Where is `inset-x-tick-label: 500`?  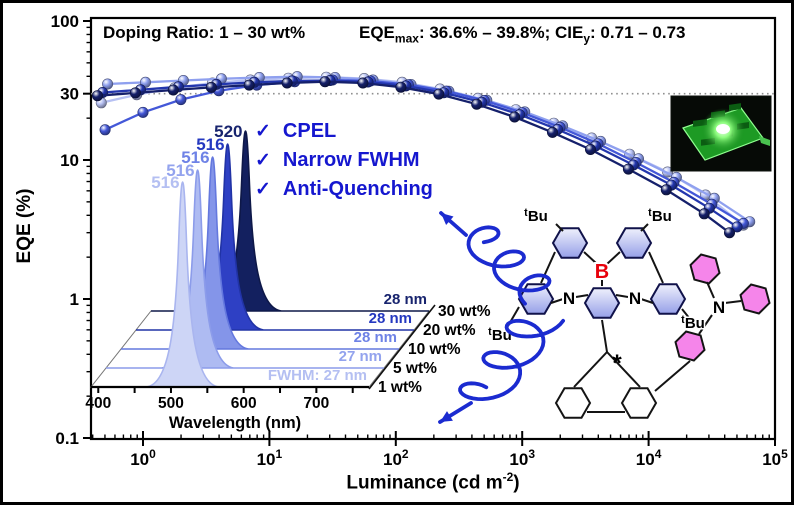
inset-x-tick-label: 500 is located at coordinates (171, 403).